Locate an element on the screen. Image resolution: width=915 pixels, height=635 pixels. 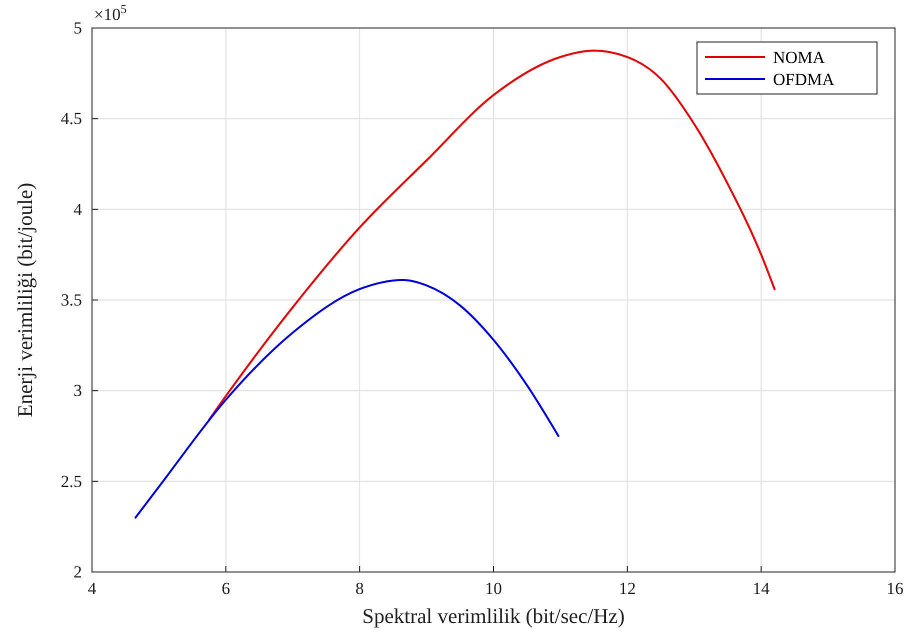
text: ×10$^{5}$ is located at coordinates (110, 13).